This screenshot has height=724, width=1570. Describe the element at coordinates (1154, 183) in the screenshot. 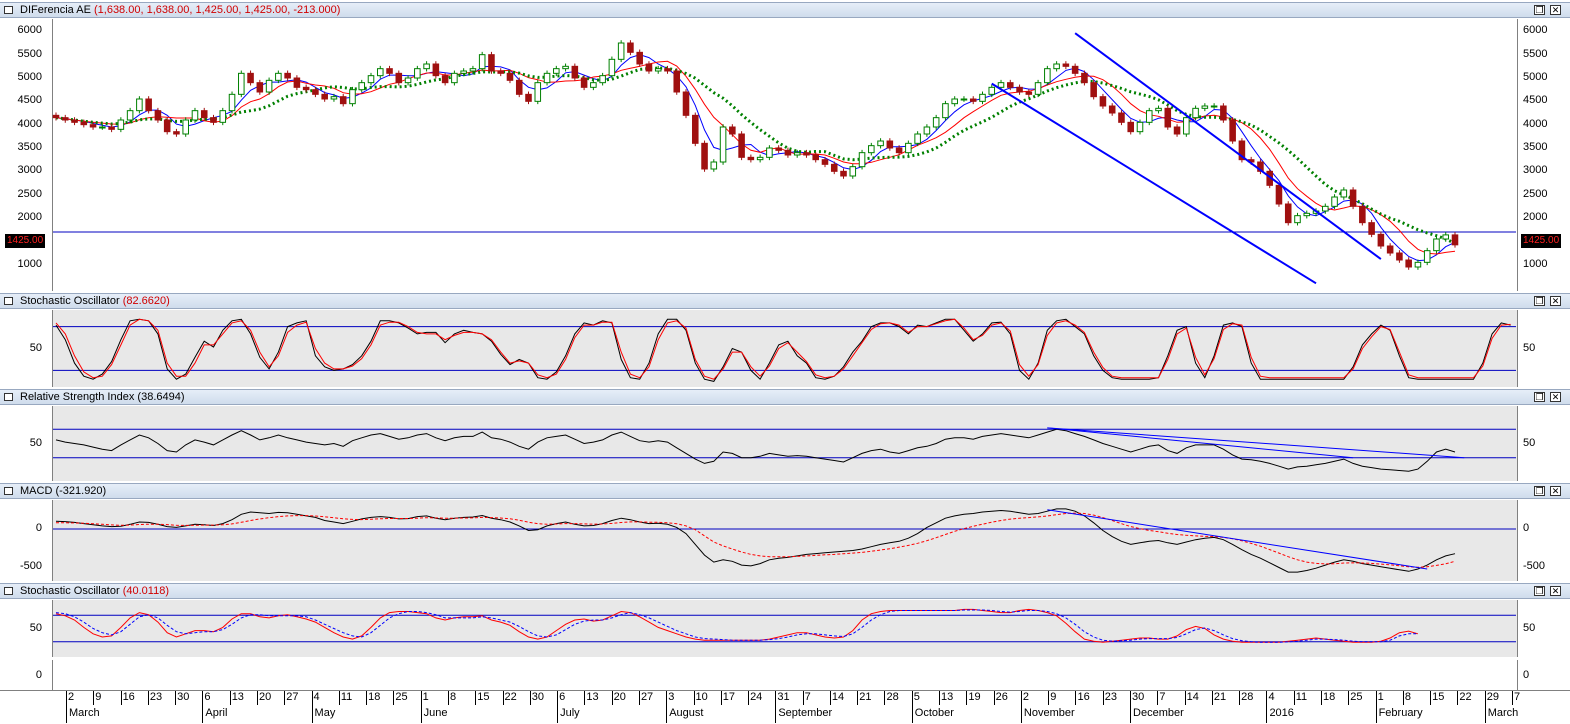

I see `price-channel-trendline` at that location.